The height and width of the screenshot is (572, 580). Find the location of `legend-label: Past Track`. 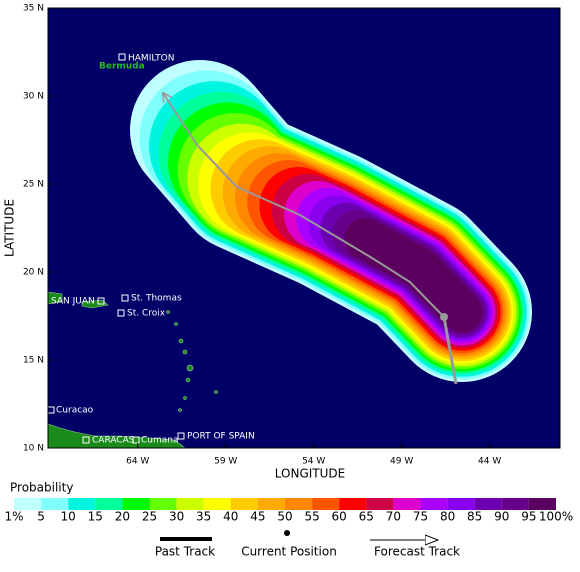

legend-label: Past Track is located at coordinates (185, 552).